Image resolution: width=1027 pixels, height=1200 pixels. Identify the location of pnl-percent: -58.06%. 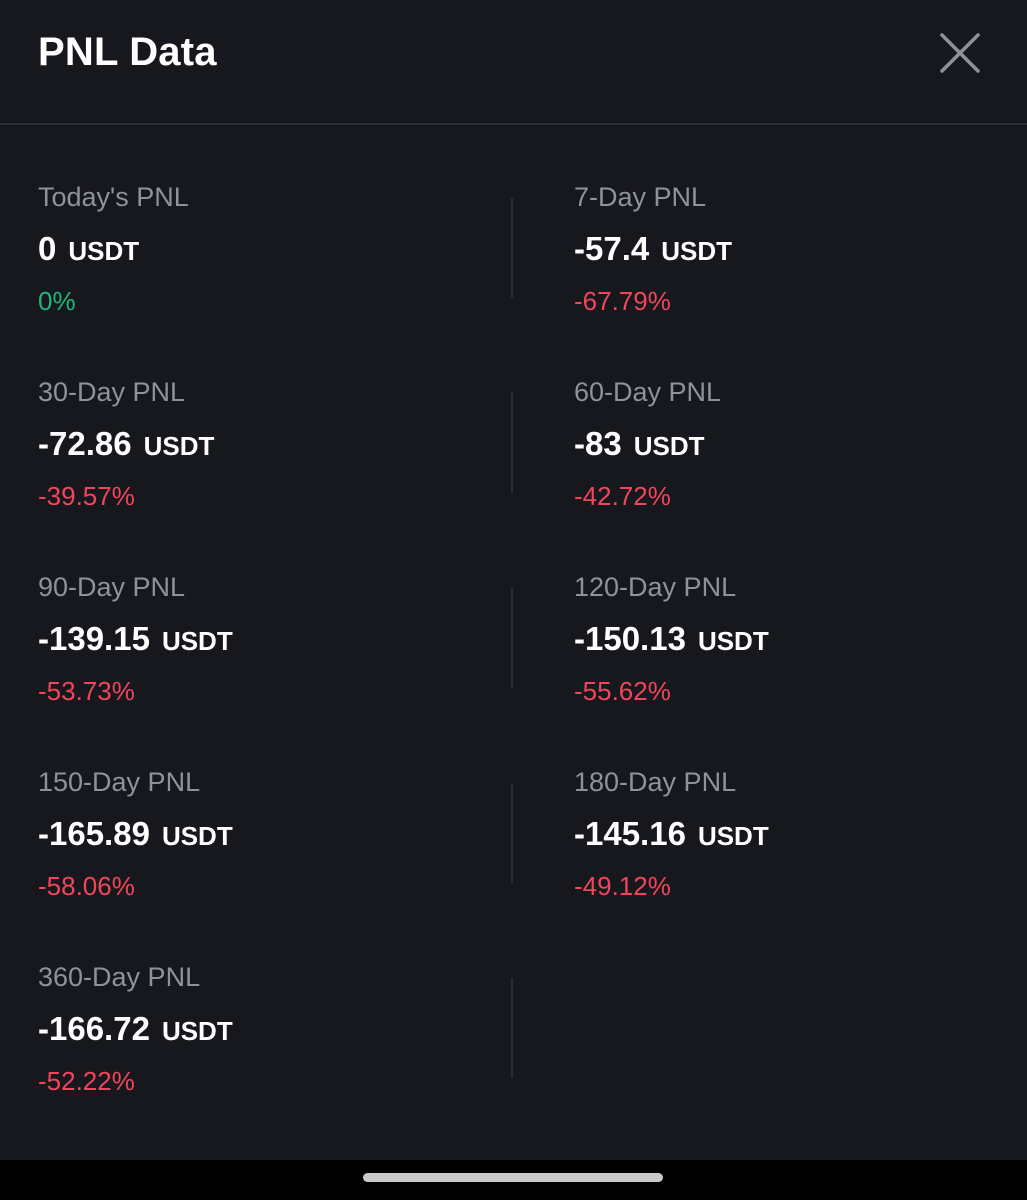
(86, 886).